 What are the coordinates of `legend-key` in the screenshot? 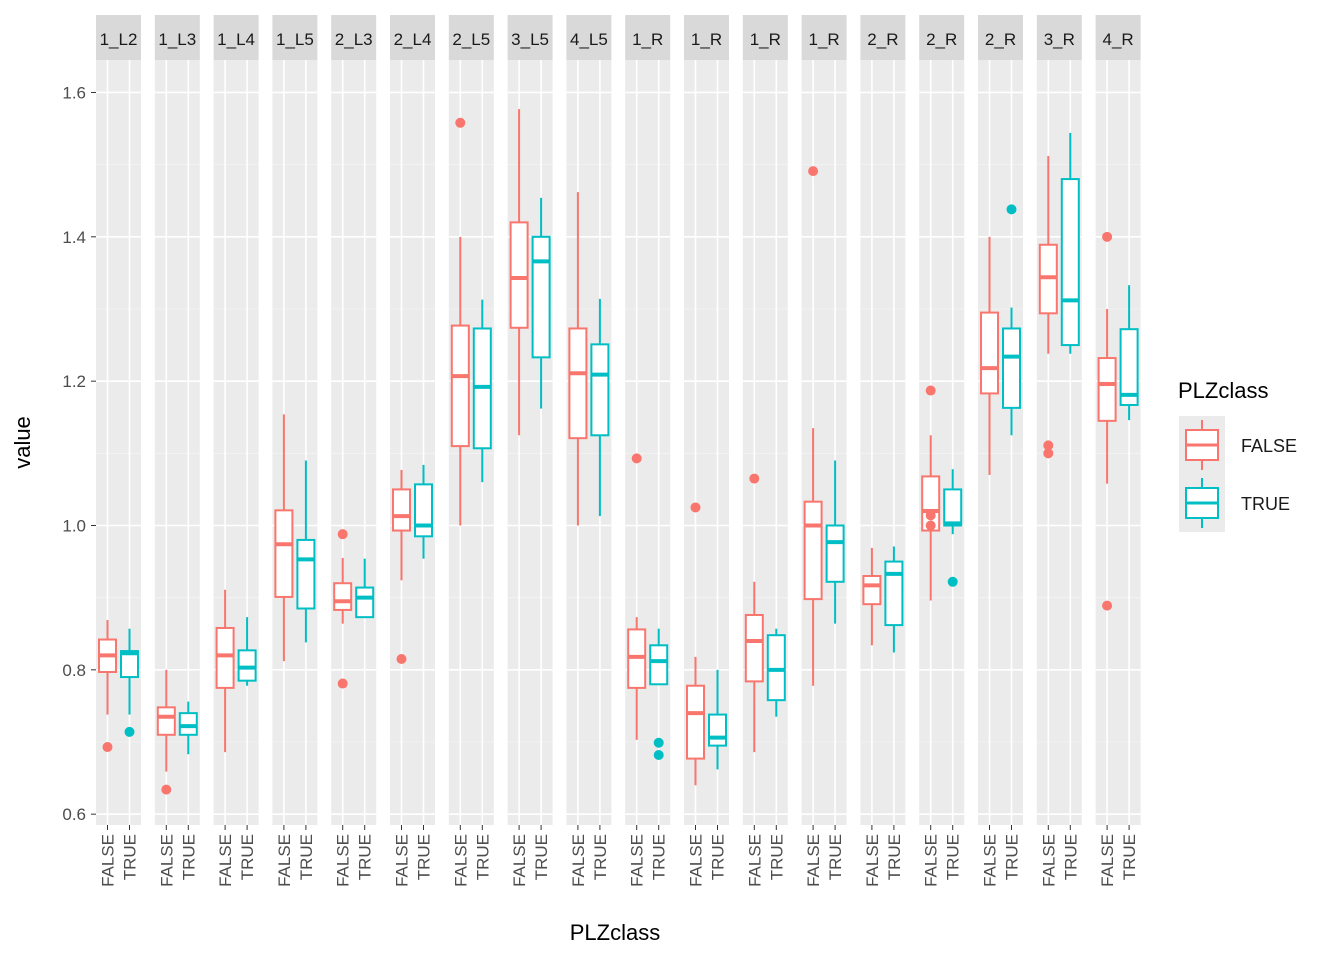 It's located at (1202, 503).